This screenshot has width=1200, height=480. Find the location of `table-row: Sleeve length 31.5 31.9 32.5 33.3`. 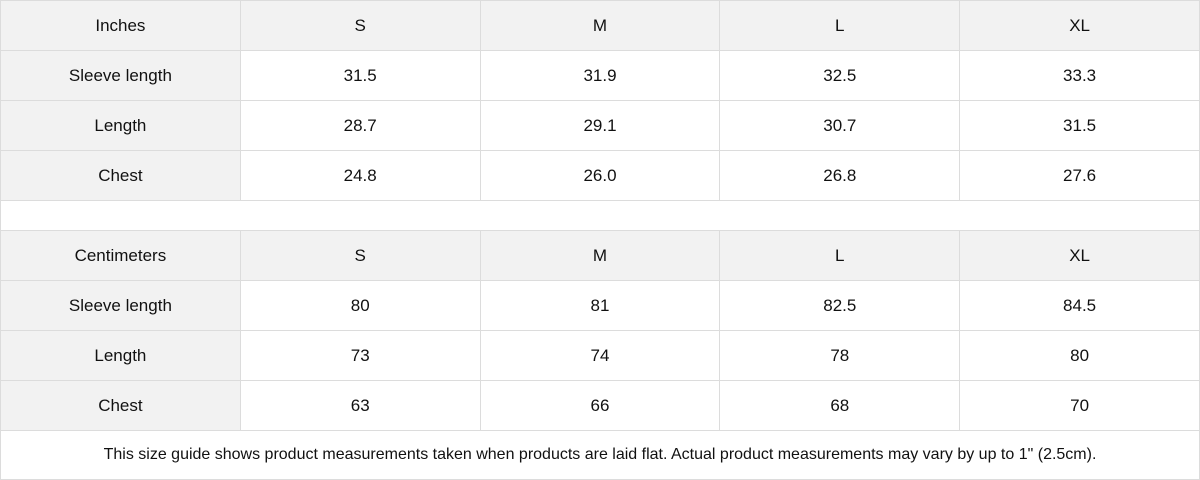

table-row: Sleeve length 31.5 31.9 32.5 33.3 is located at coordinates (600, 75).